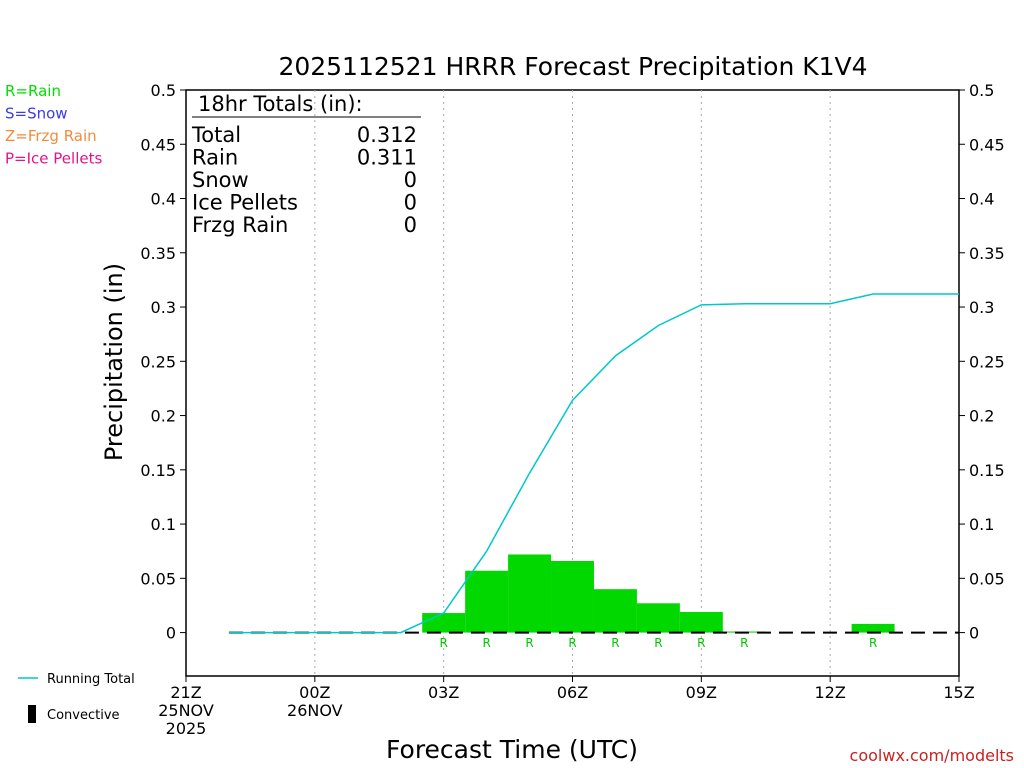 The height and width of the screenshot is (768, 1024). What do you see at coordinates (91, 679) in the screenshot?
I see `series-legend-label: Running Total` at bounding box center [91, 679].